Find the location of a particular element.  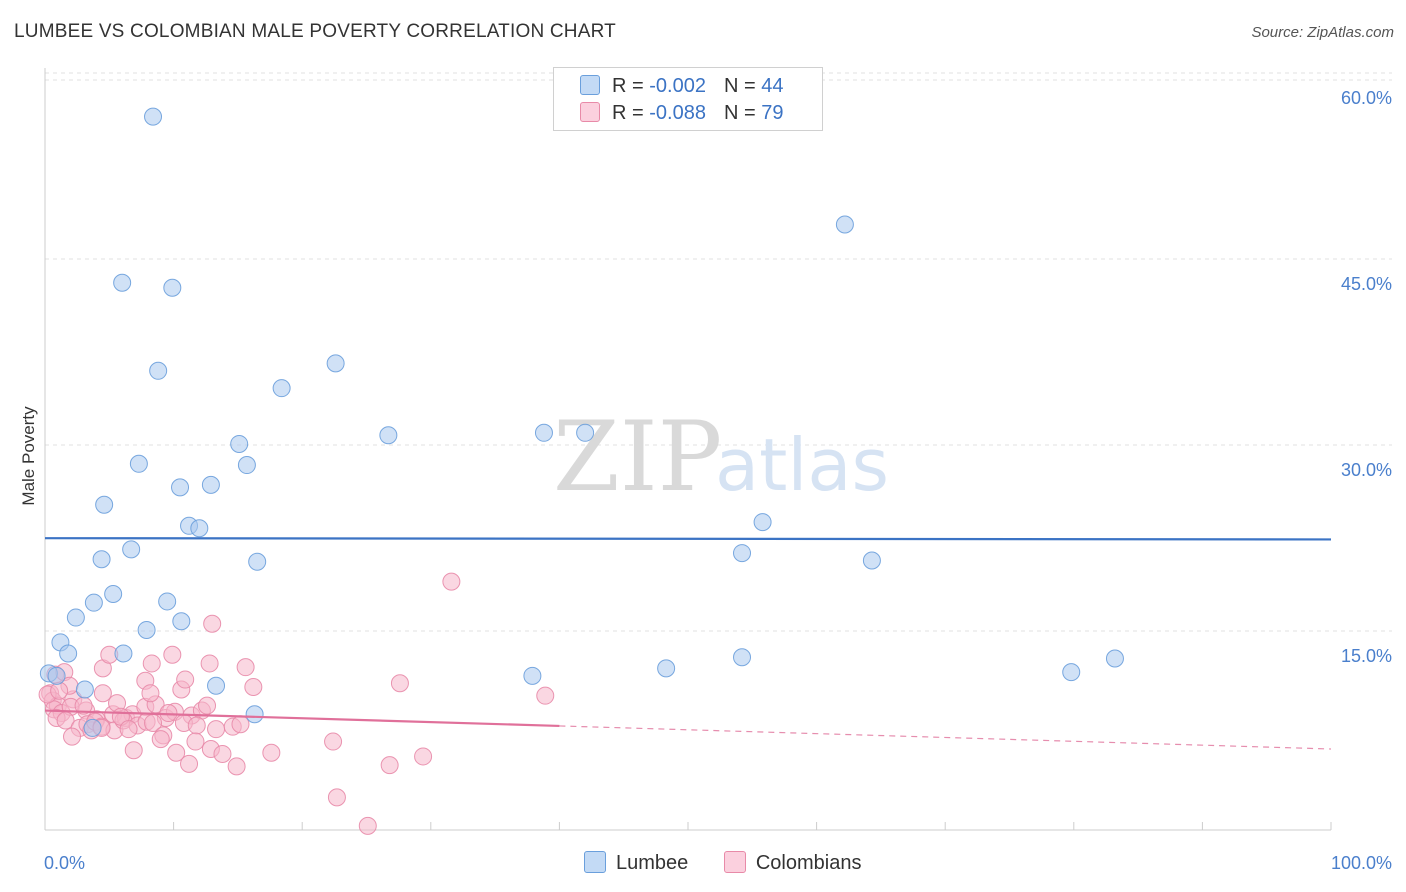

lumbee-swatch is located at coordinates (595, 862).